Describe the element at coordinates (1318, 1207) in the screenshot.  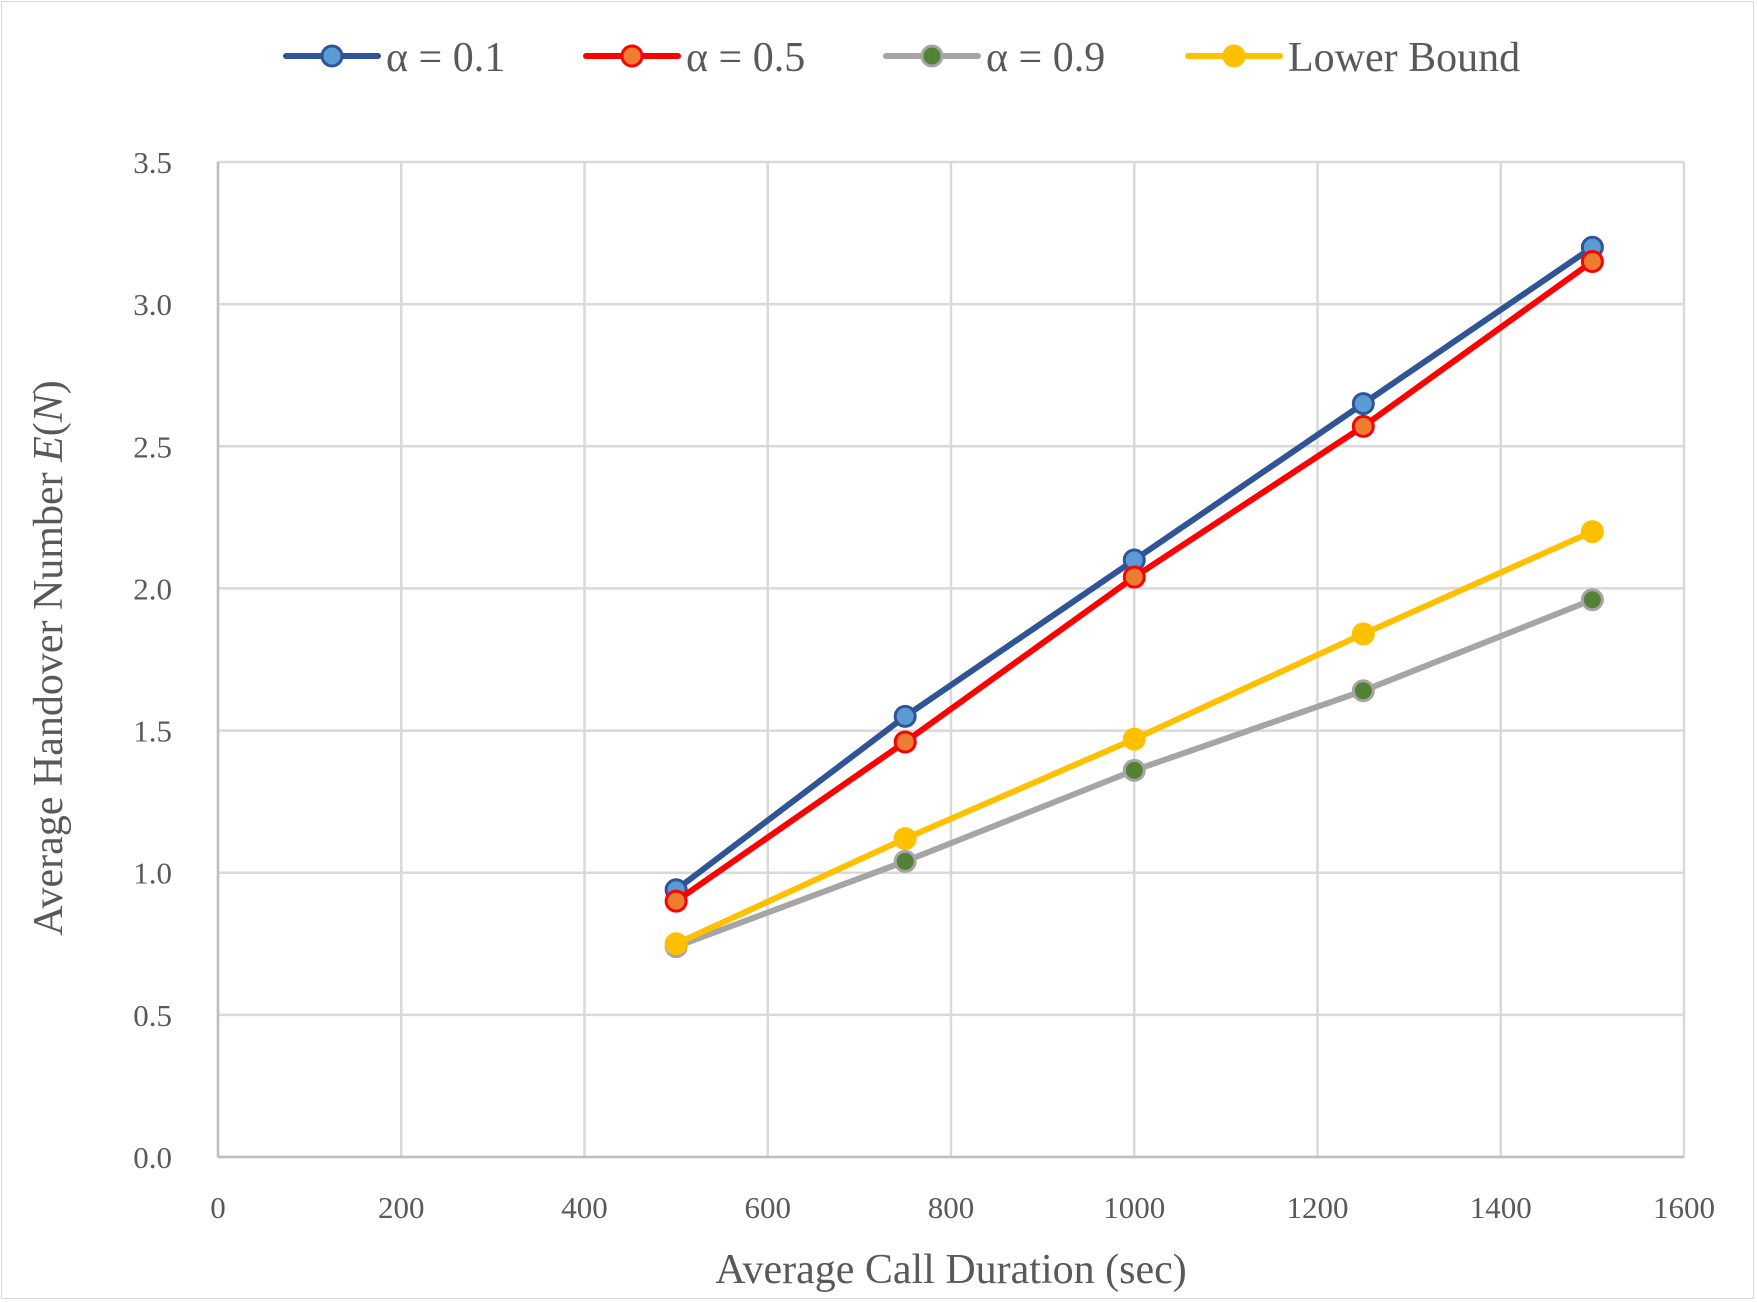
I see `x-tick-label: 1200` at that location.